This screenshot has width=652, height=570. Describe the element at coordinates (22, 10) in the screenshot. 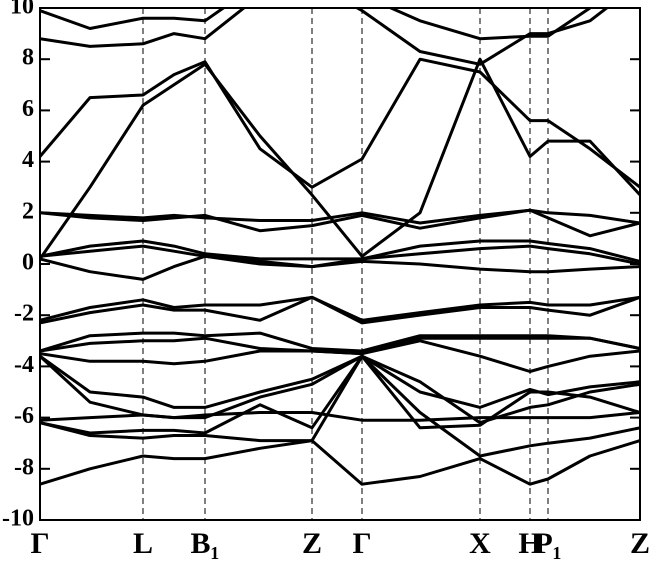

I see `y-tick-label: 10` at that location.